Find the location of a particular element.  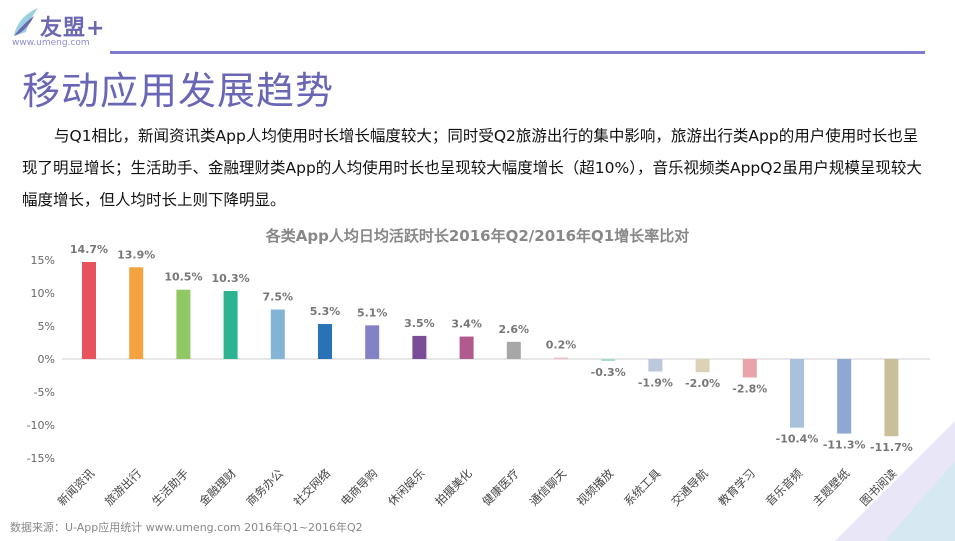

y-tick-label: 5% is located at coordinates (46, 326).